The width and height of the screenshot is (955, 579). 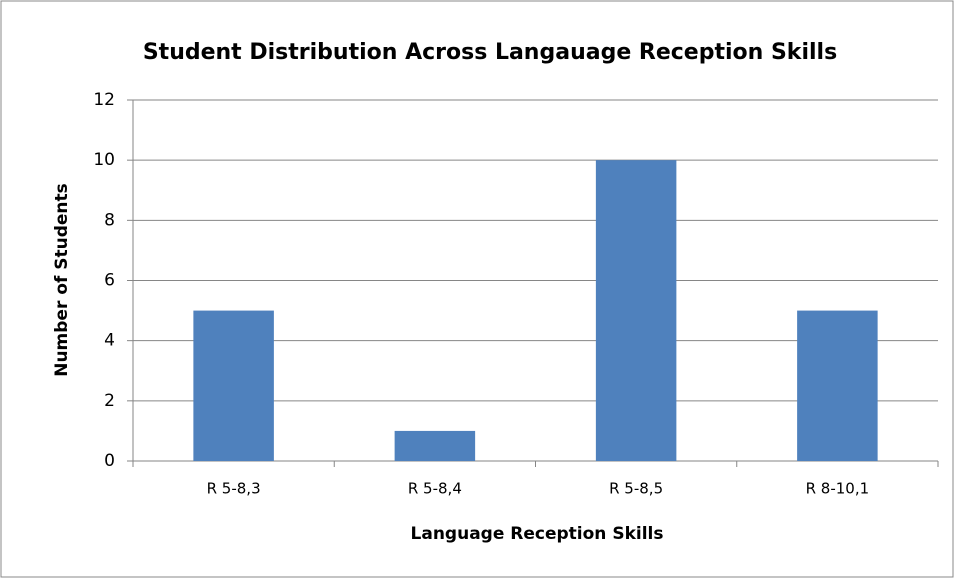 I want to click on y-tick-label: 0, so click(x=109, y=461).